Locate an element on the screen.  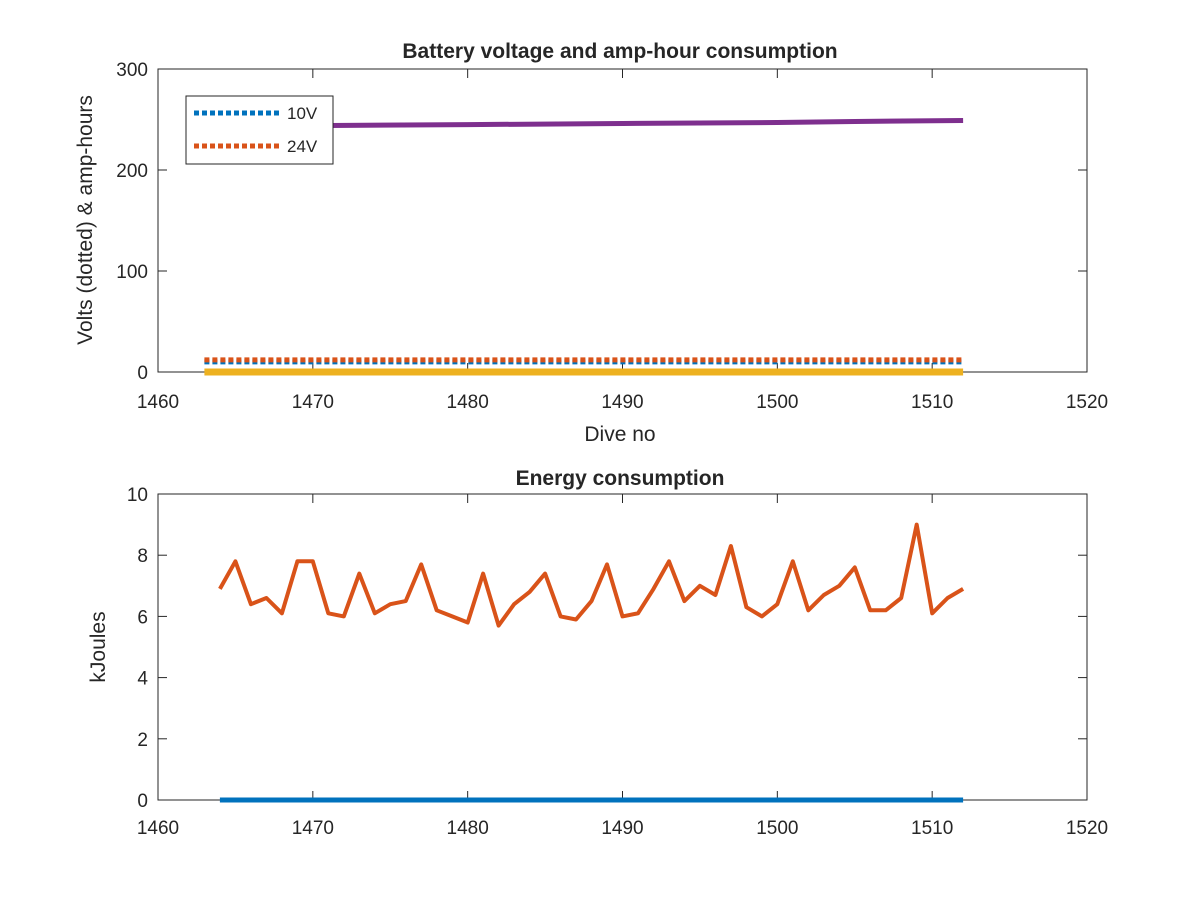
energy-y-tick-label: 4 is located at coordinates (142, 679).